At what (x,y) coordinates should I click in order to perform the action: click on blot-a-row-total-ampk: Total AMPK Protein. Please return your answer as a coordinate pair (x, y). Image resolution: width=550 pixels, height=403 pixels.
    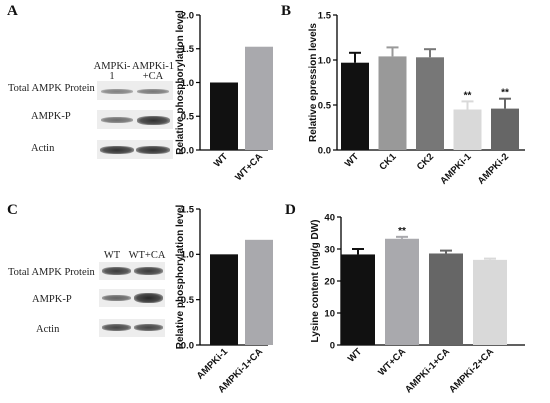
    Looking at the image, I should click on (51, 88).